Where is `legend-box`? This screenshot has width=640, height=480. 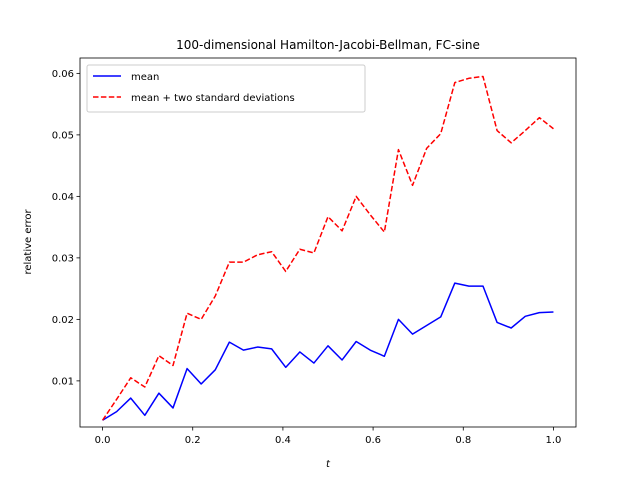 legend-box is located at coordinates (226, 88).